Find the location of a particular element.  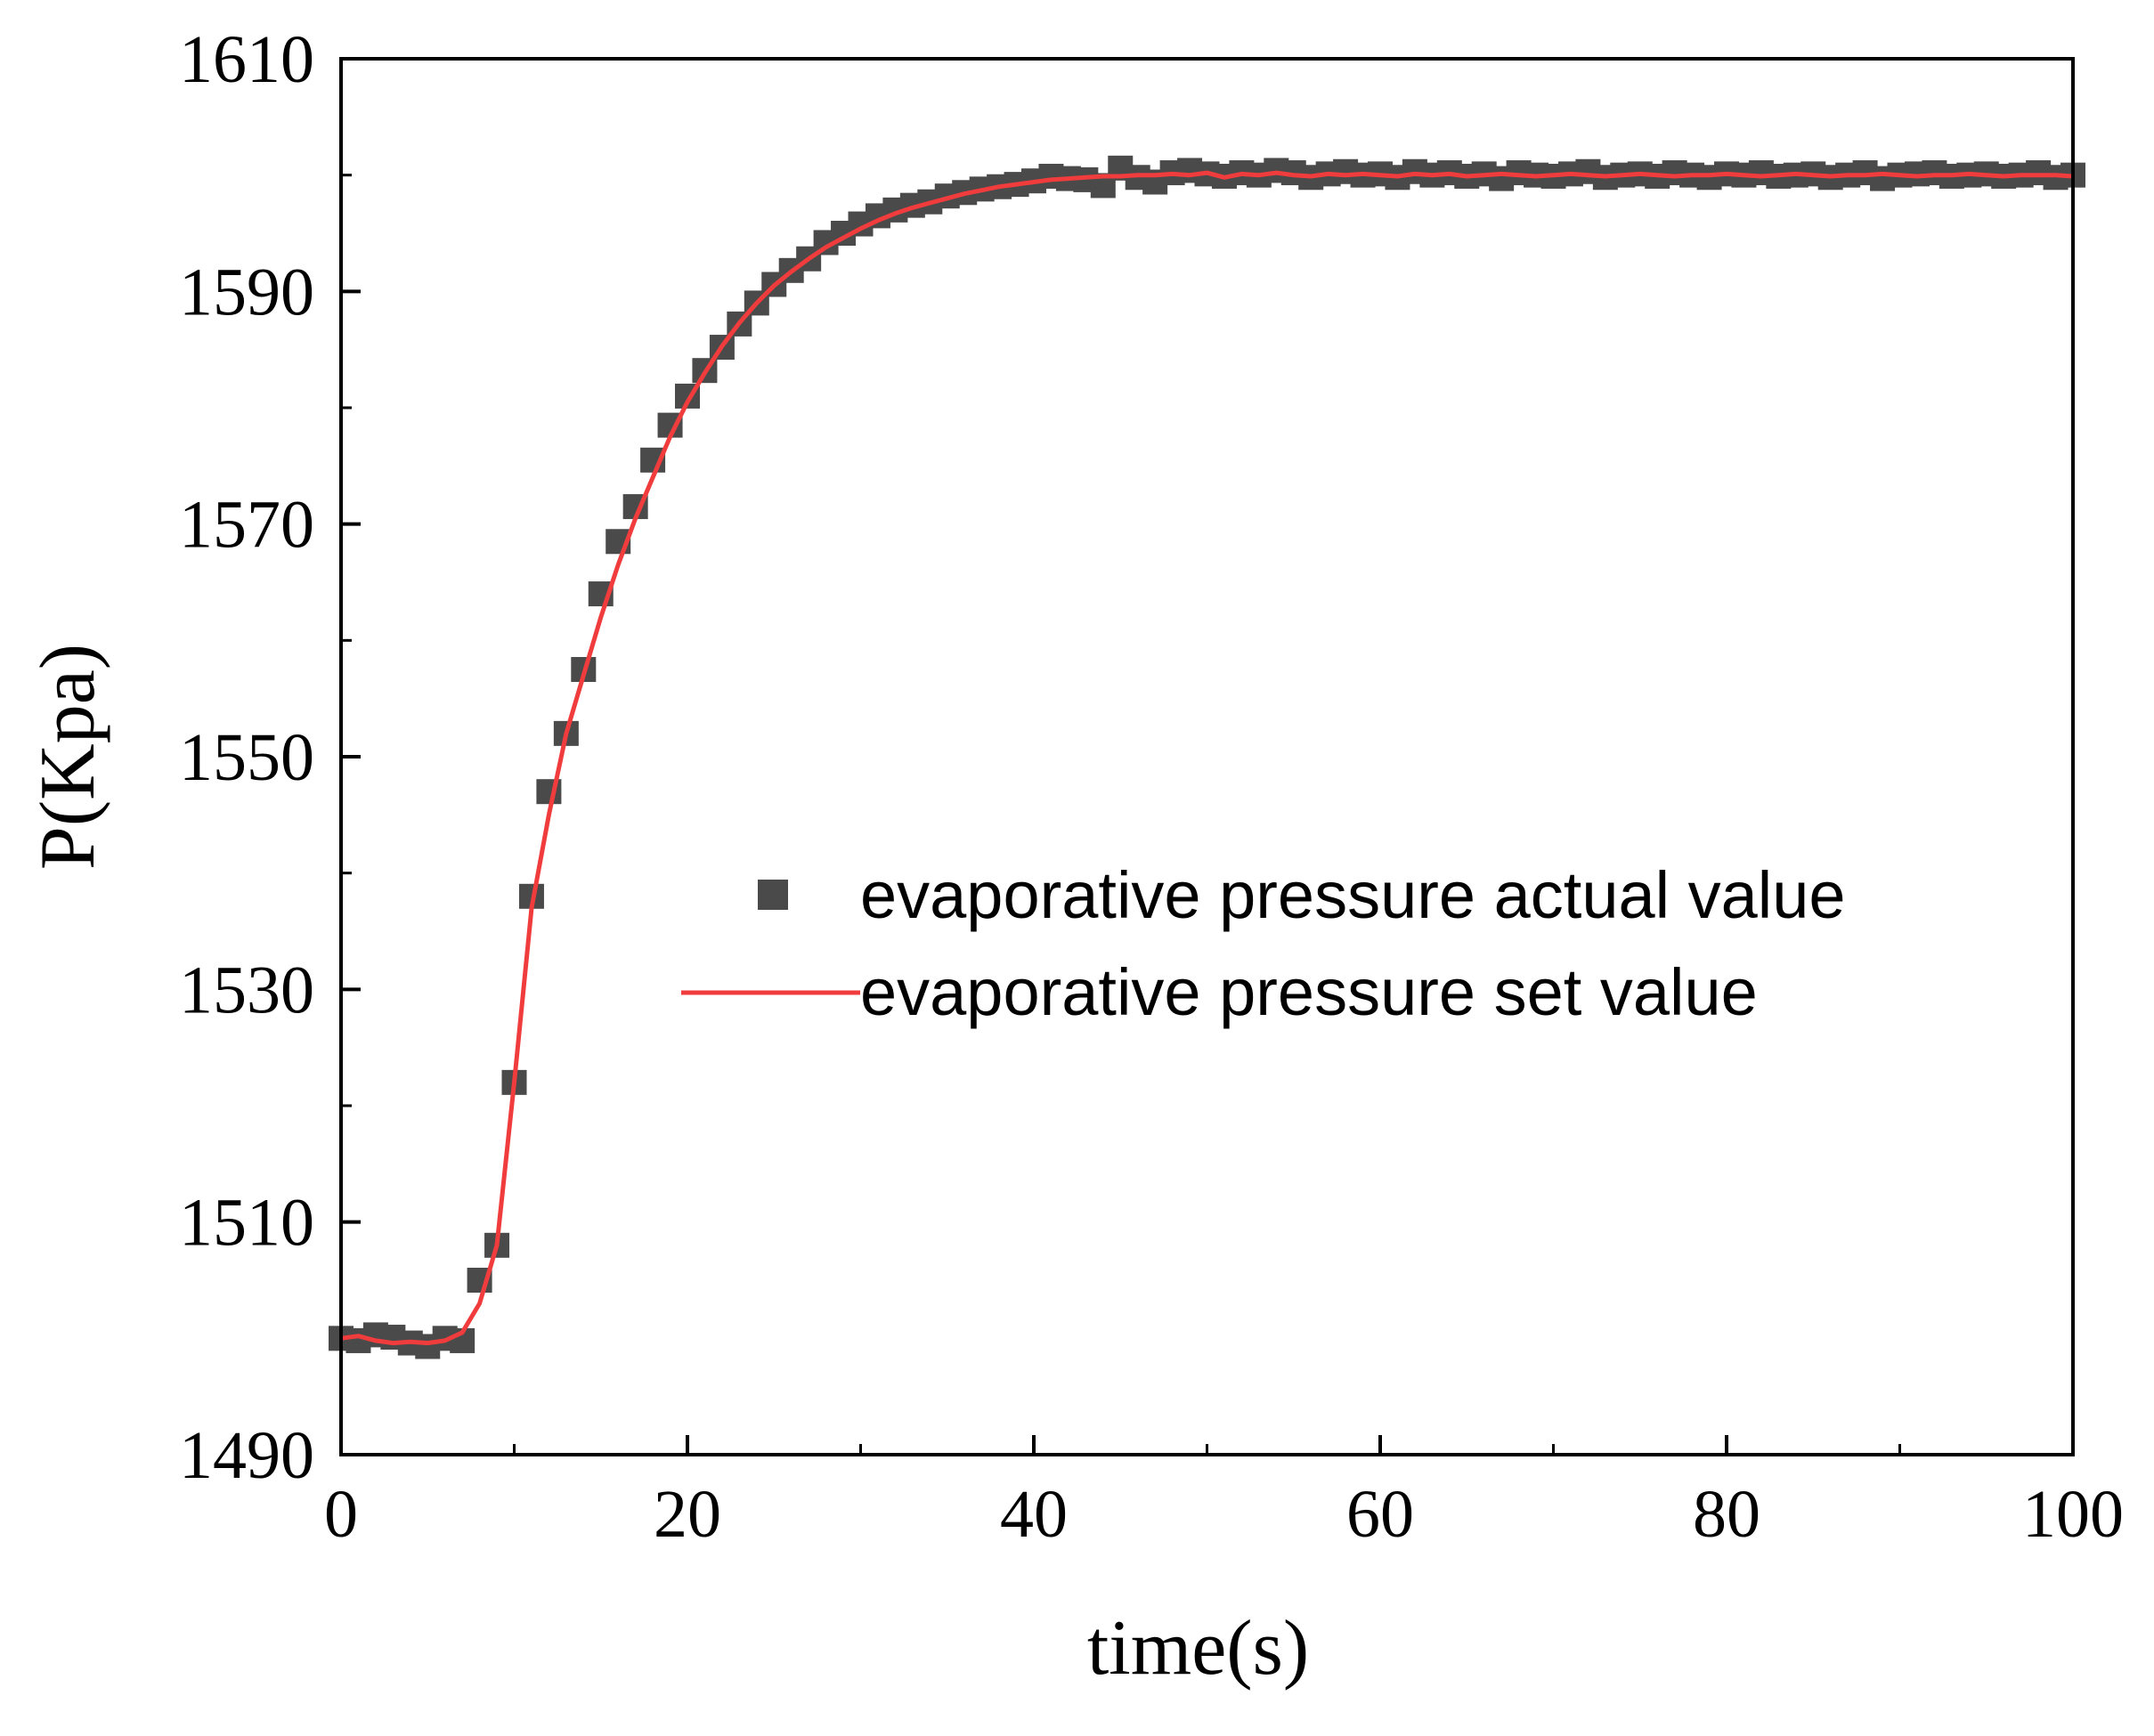

y-tick-label: 1530 is located at coordinates (247, 990).